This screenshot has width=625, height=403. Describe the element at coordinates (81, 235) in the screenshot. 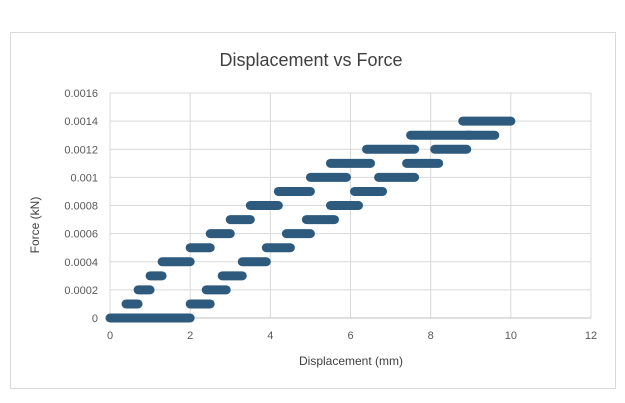

I see `y-tick-label: 0.0006` at that location.